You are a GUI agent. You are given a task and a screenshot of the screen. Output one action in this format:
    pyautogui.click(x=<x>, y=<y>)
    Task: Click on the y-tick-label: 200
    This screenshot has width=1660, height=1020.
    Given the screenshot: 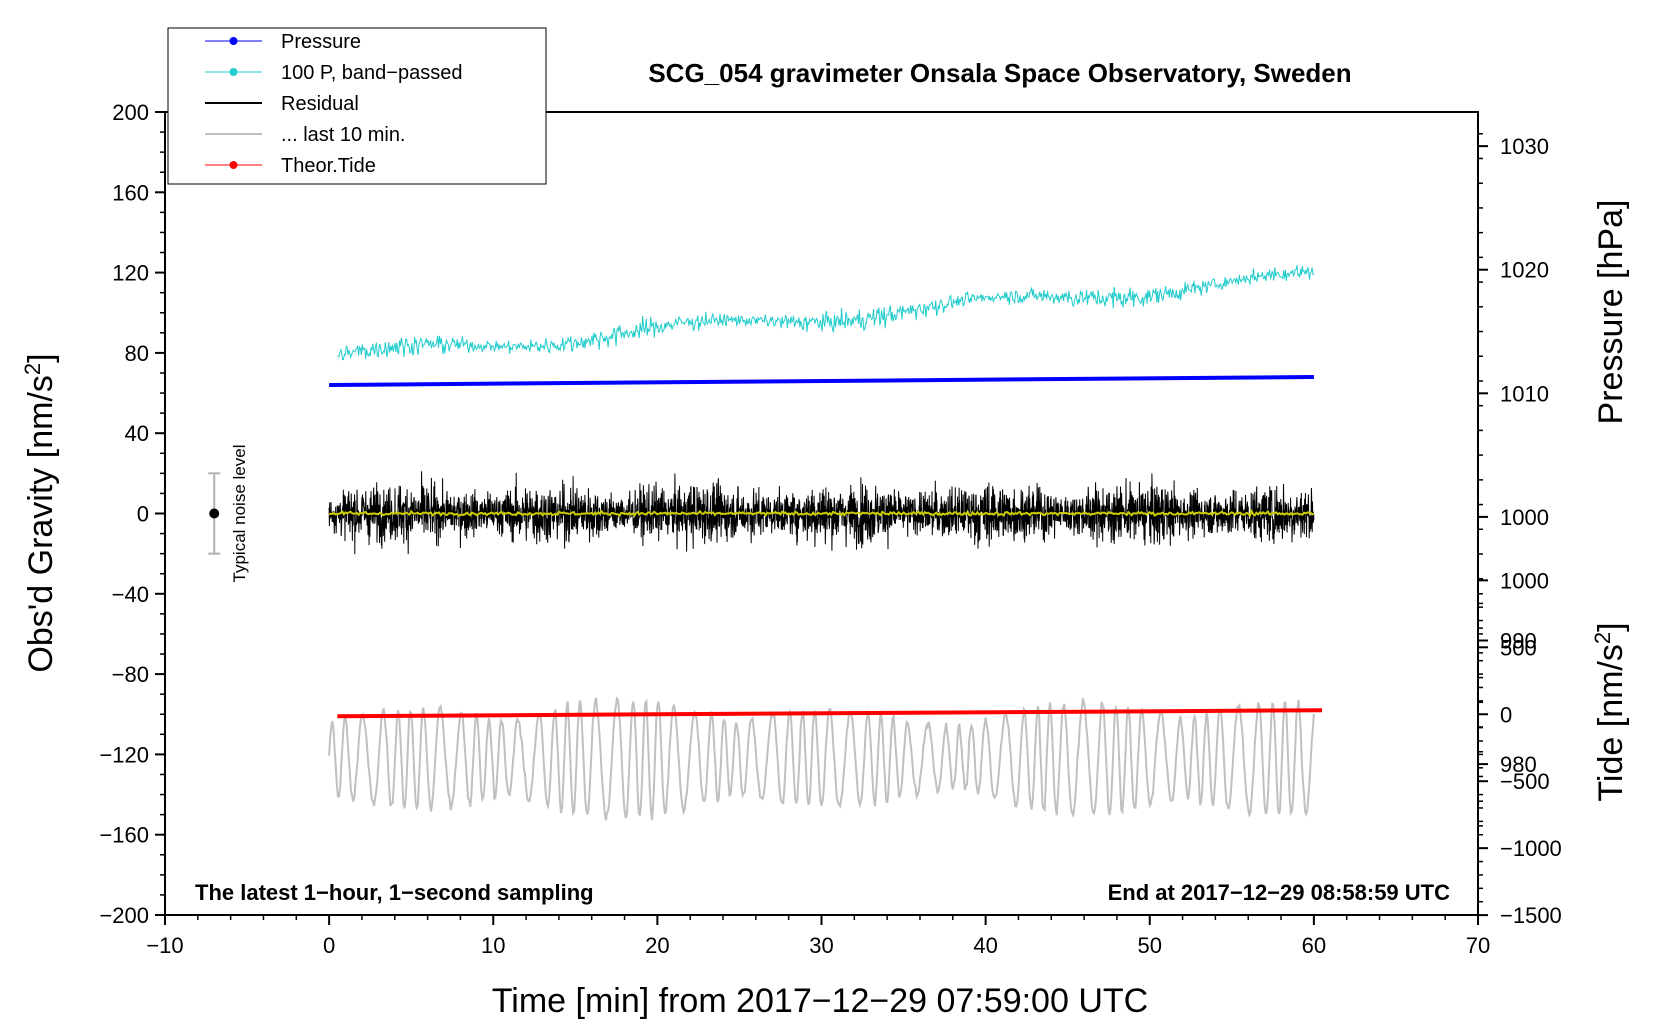 What is the action you would take?
    pyautogui.click(x=130, y=112)
    